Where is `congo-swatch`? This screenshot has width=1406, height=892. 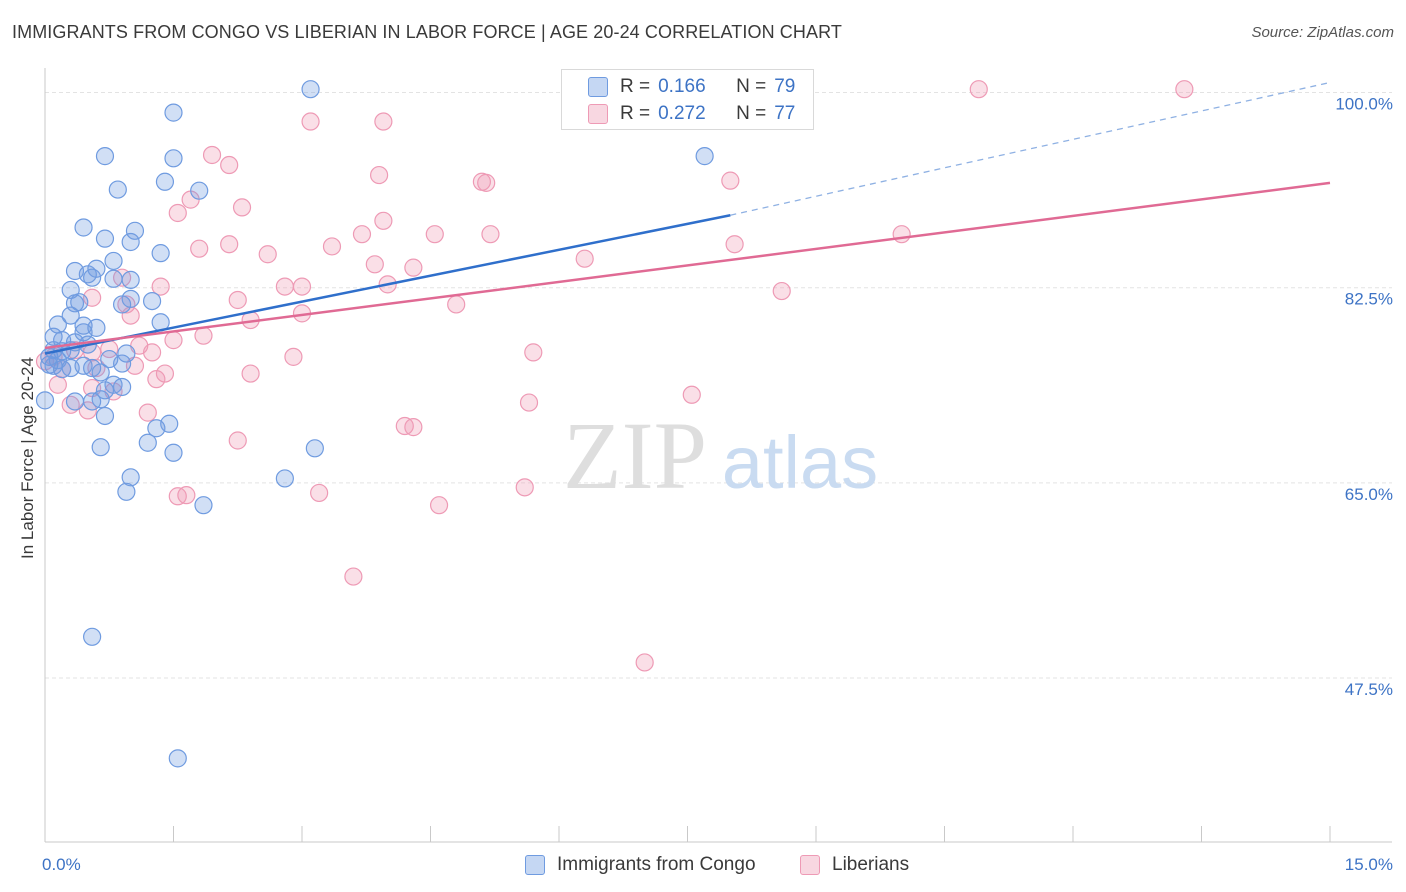 congo-swatch is located at coordinates (598, 87).